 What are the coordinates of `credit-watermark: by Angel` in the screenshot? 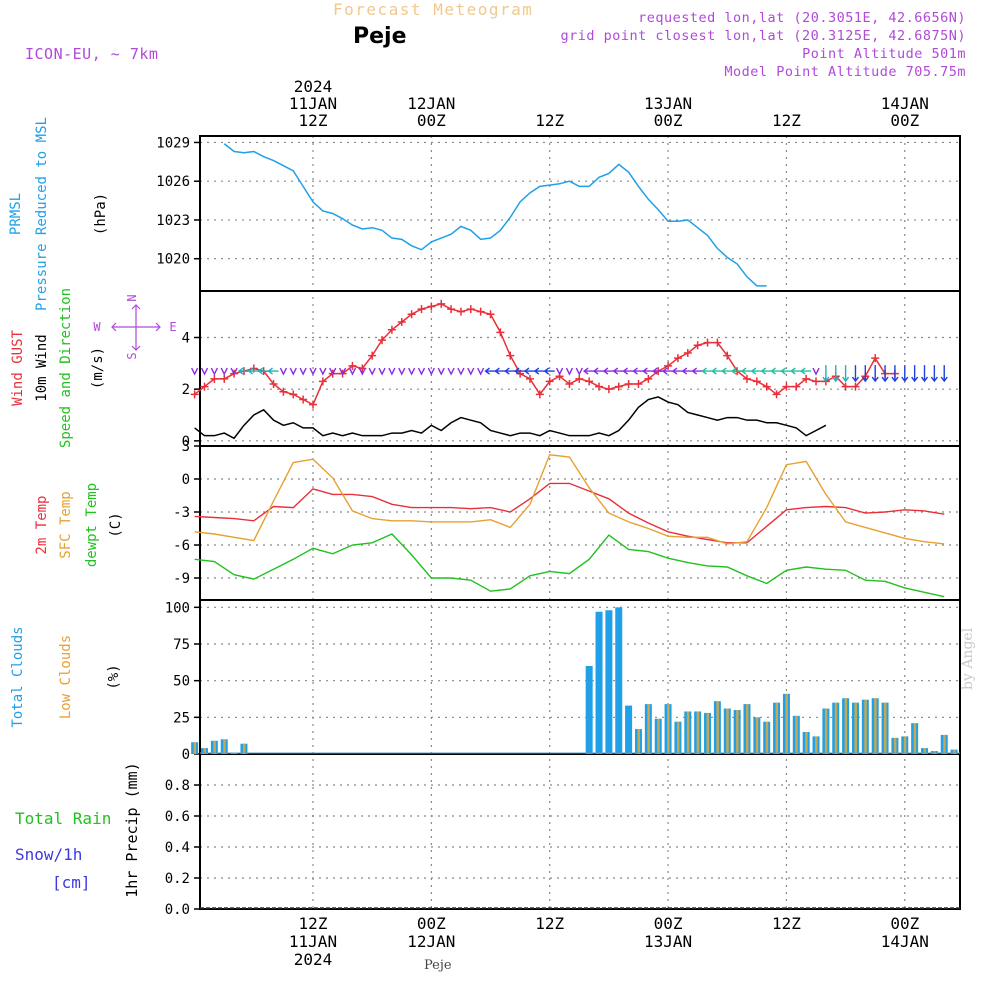 It's located at (968, 658).